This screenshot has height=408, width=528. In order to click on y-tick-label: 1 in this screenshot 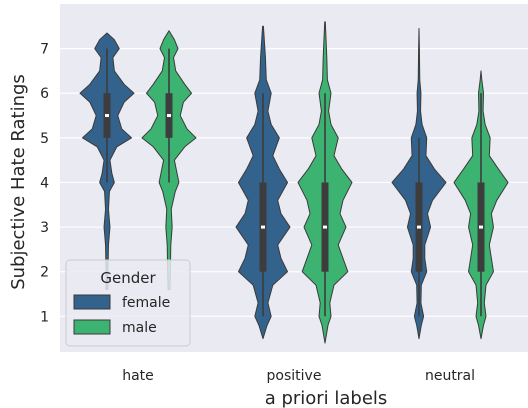, I will do `click(44, 317)`.